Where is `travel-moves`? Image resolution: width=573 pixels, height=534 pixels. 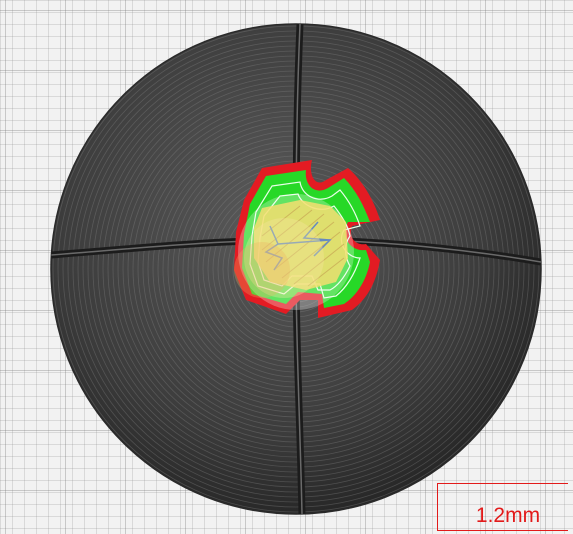 travel-moves is located at coordinates (298, 246).